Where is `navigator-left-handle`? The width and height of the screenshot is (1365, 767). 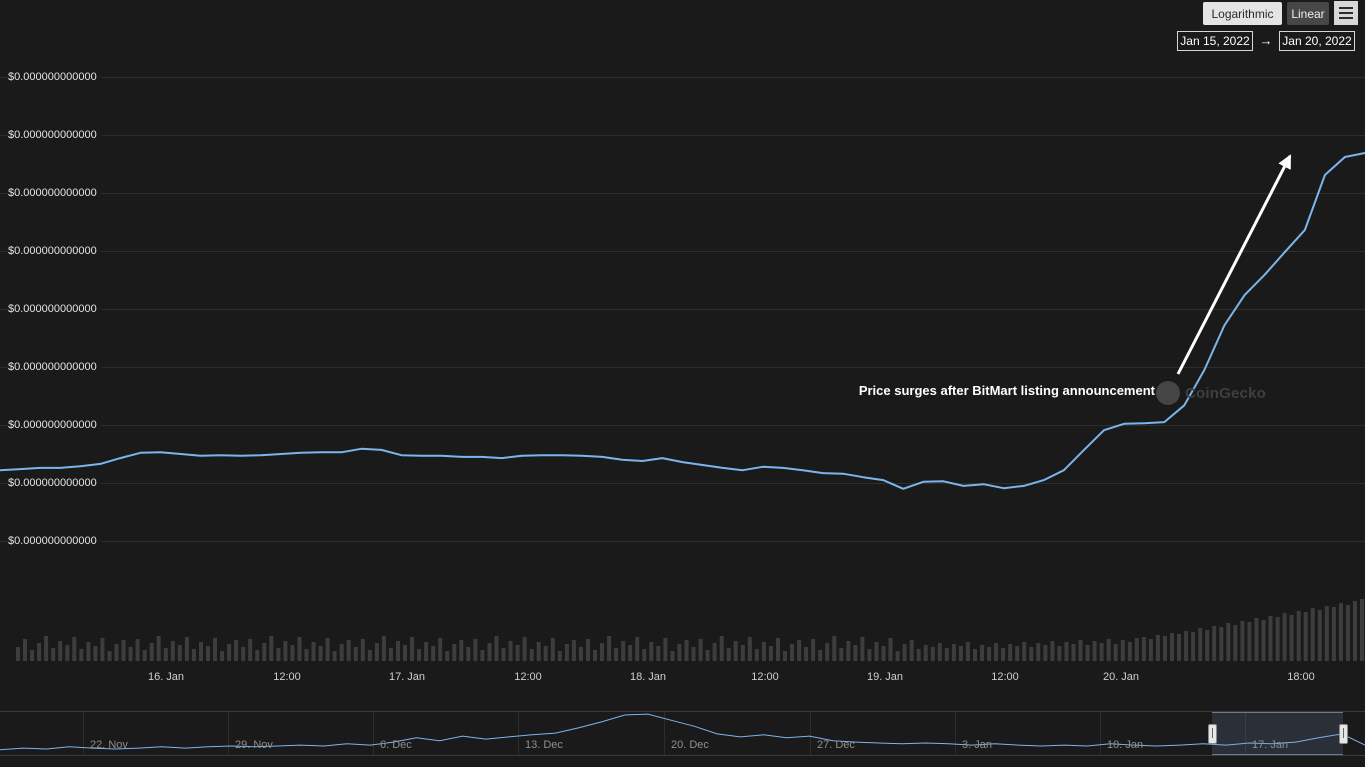
navigator-left-handle is located at coordinates (1212, 734).